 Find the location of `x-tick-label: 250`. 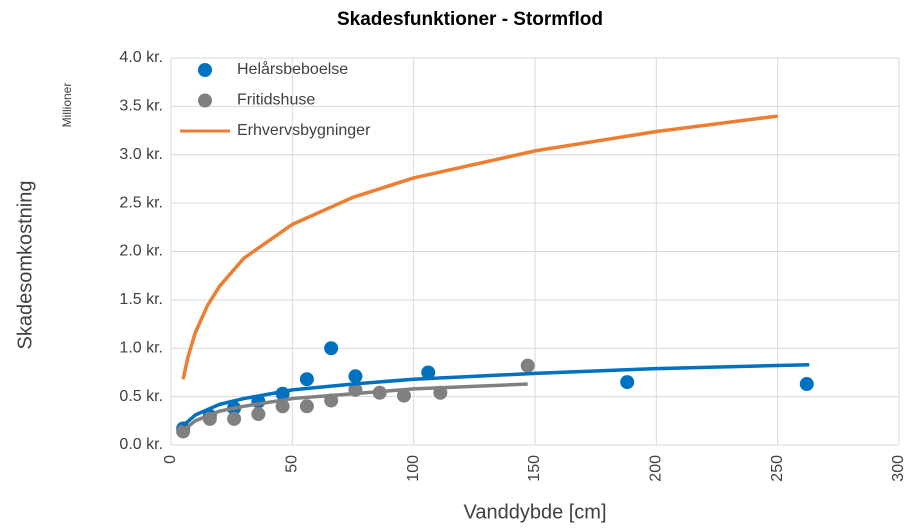

x-tick-label: 250 is located at coordinates (777, 468).